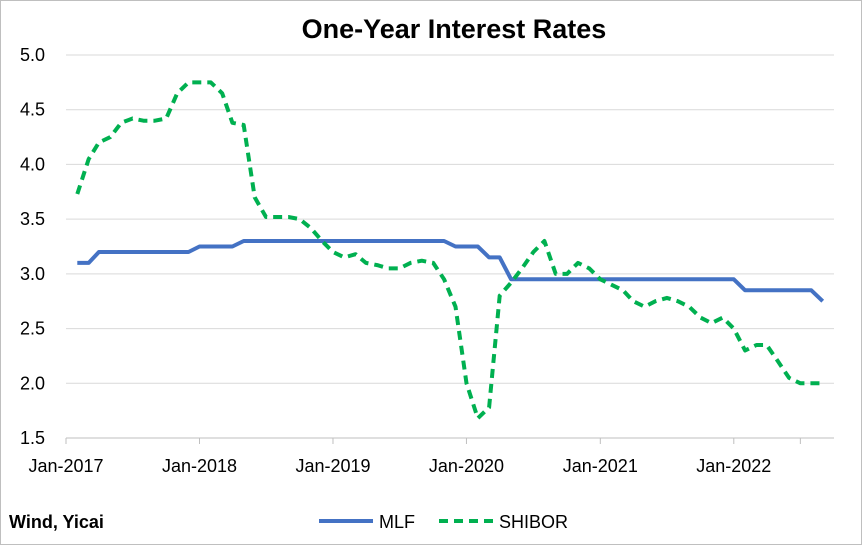 The width and height of the screenshot is (862, 545). What do you see at coordinates (32, 329) in the screenshot?
I see `y-tick-label: 2.5` at bounding box center [32, 329].